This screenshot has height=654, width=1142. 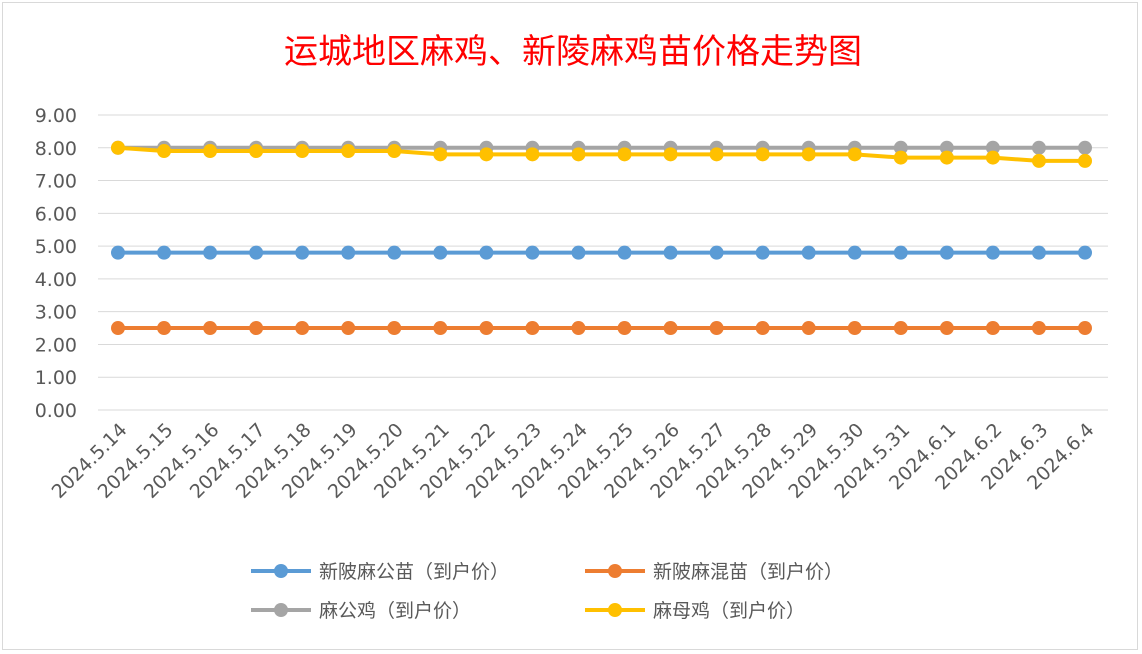 I want to click on legend-item: 麻公鸡（到户价）, so click(x=361, y=611).